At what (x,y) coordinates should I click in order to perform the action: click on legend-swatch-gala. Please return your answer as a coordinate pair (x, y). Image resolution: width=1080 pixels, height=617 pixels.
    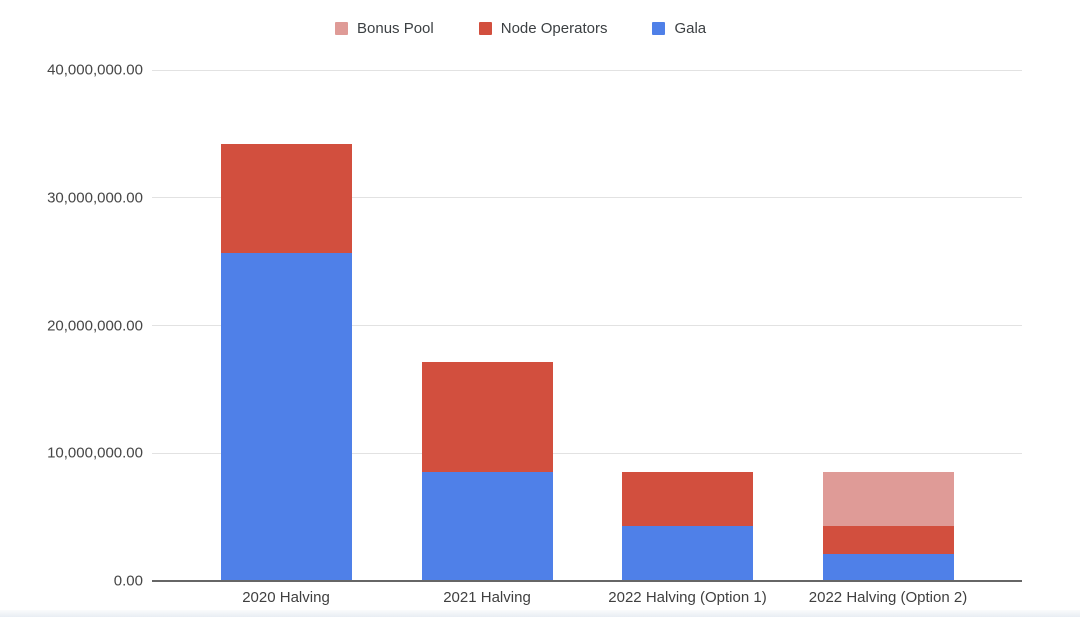
    Looking at the image, I should click on (659, 28).